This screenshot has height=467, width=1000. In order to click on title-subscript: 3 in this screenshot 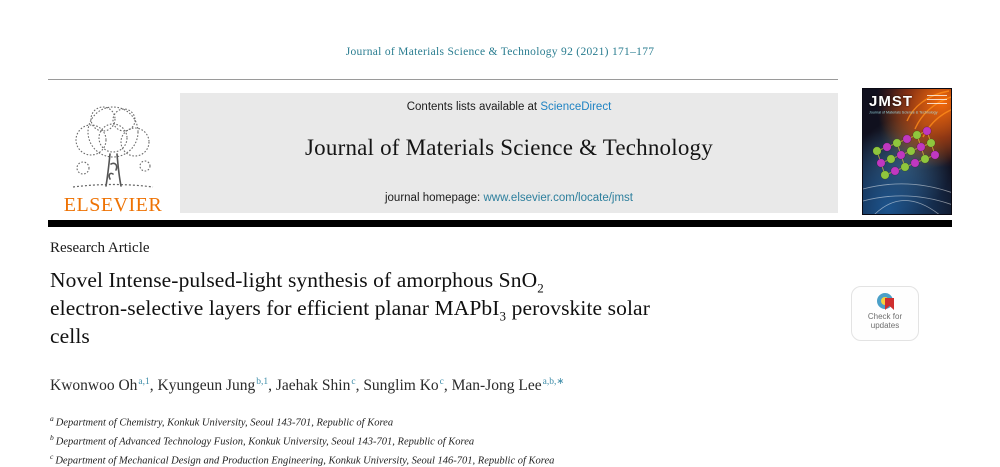, I will do `click(503, 316)`.